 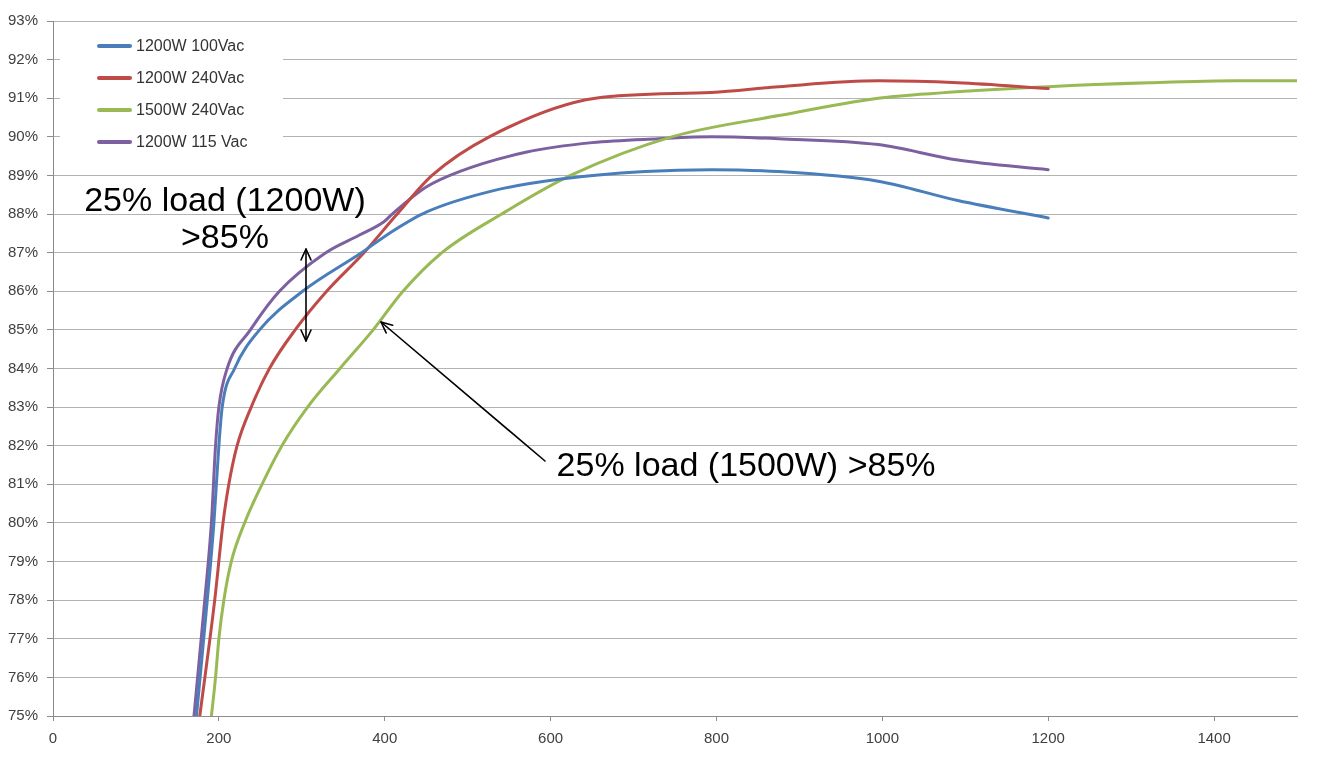 What do you see at coordinates (22, 251) in the screenshot?
I see `y-tick-label: 87%` at bounding box center [22, 251].